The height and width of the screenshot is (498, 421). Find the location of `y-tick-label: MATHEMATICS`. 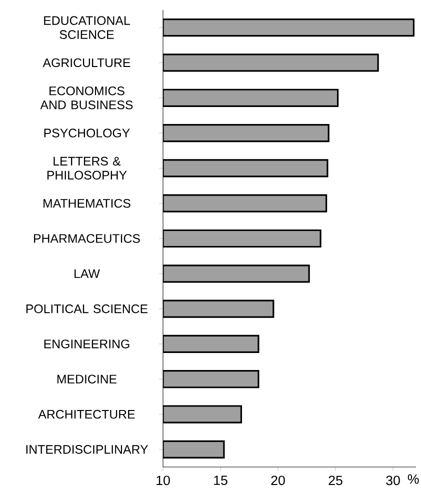

y-tick-label: MATHEMATICS is located at coordinates (87, 203).